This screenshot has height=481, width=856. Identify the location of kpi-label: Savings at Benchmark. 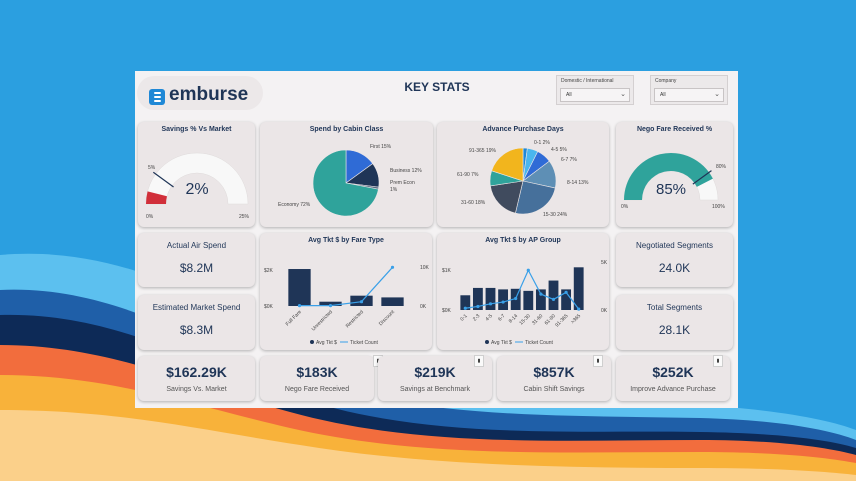
(435, 389).